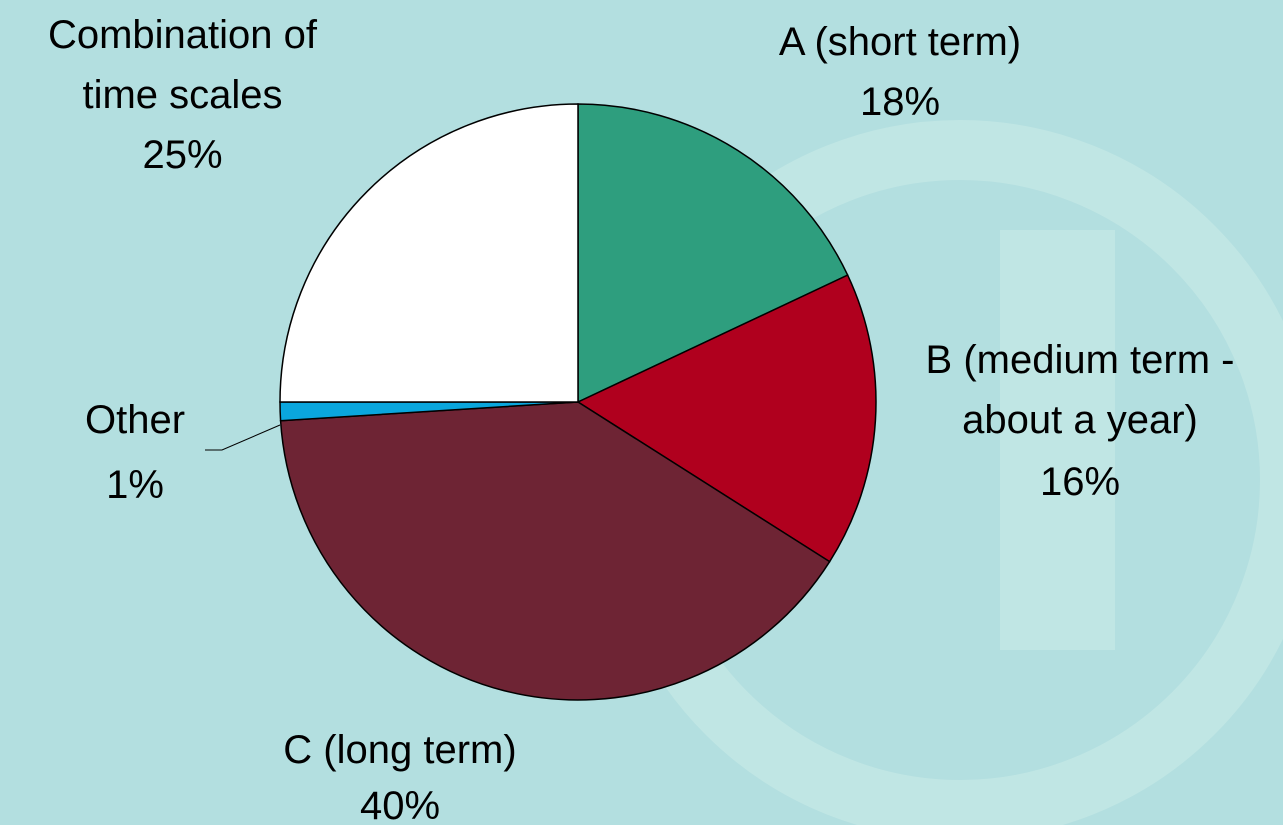 The width and height of the screenshot is (1283, 825). Describe the element at coordinates (1080, 482) in the screenshot. I see `value-label: 16%` at that location.